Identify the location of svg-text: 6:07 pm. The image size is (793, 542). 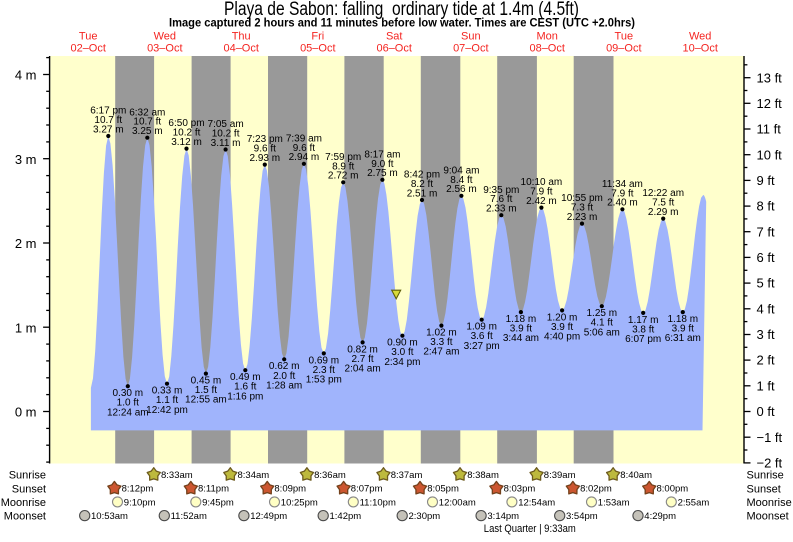
(643, 339).